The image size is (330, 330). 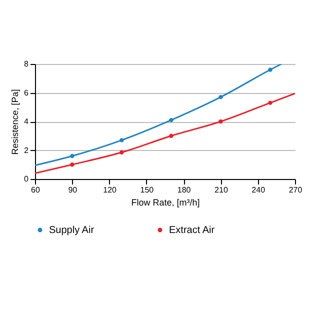 I want to click on x-tick-label: 60, so click(x=35, y=190).